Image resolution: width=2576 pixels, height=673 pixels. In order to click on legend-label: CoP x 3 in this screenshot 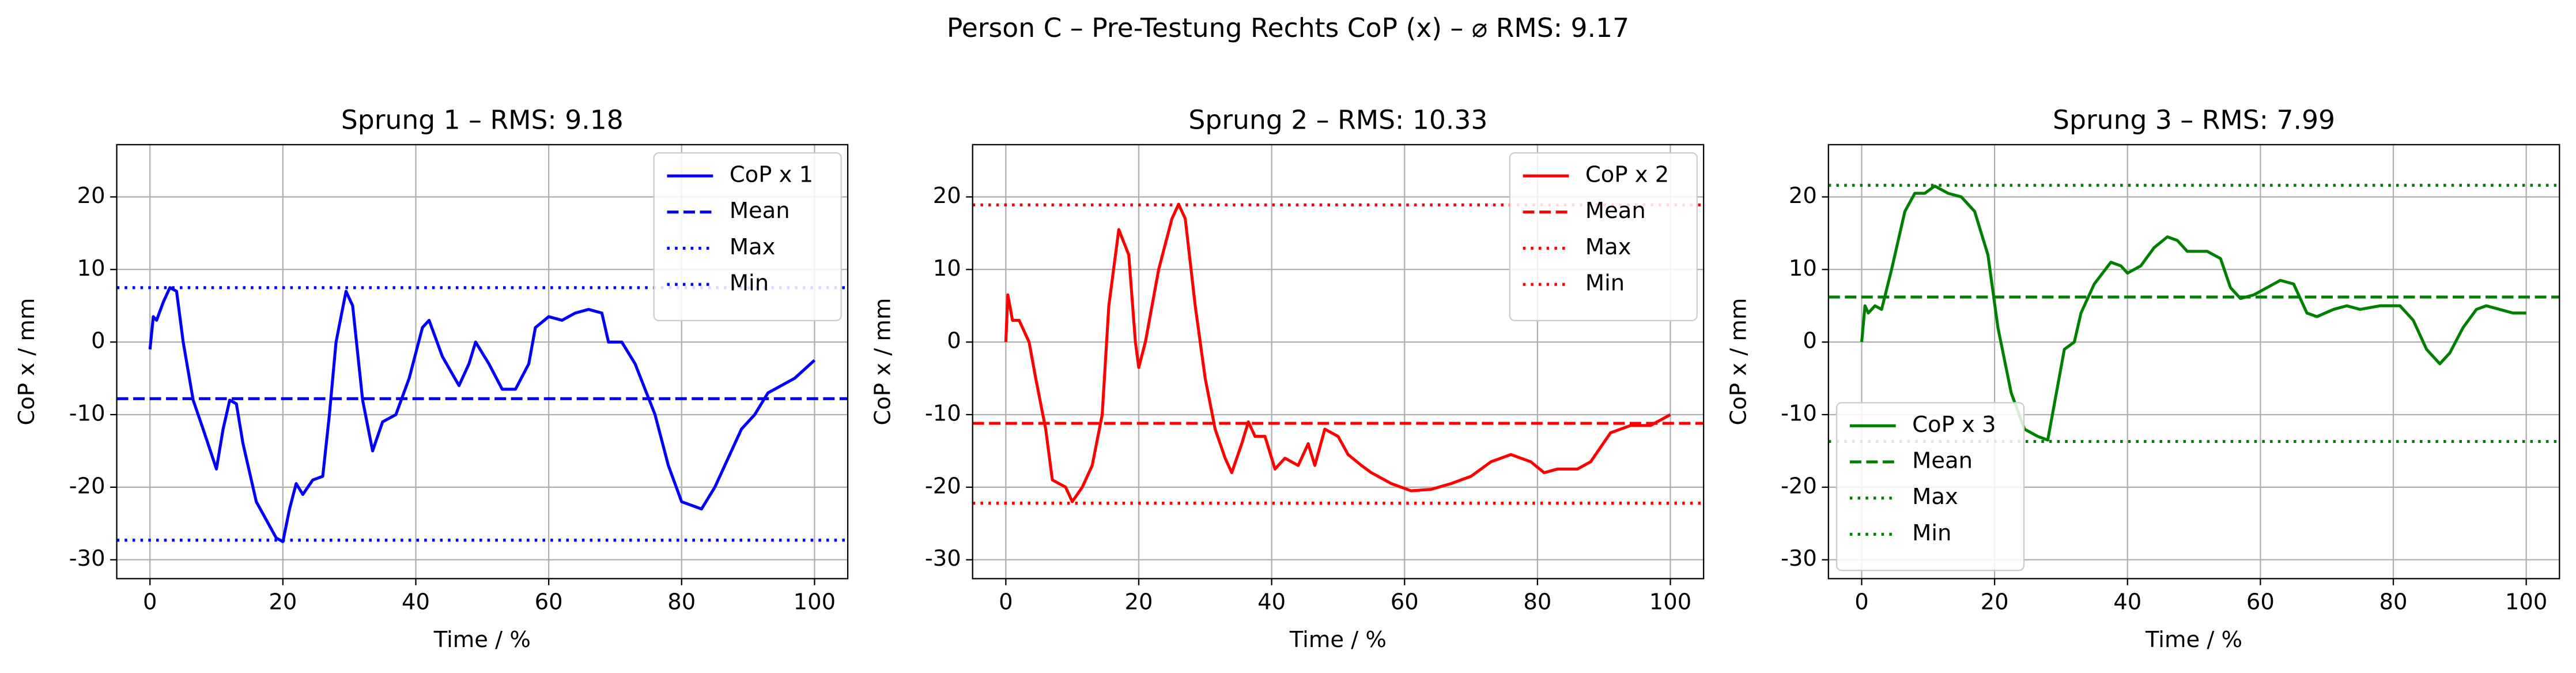, I will do `click(1954, 425)`.